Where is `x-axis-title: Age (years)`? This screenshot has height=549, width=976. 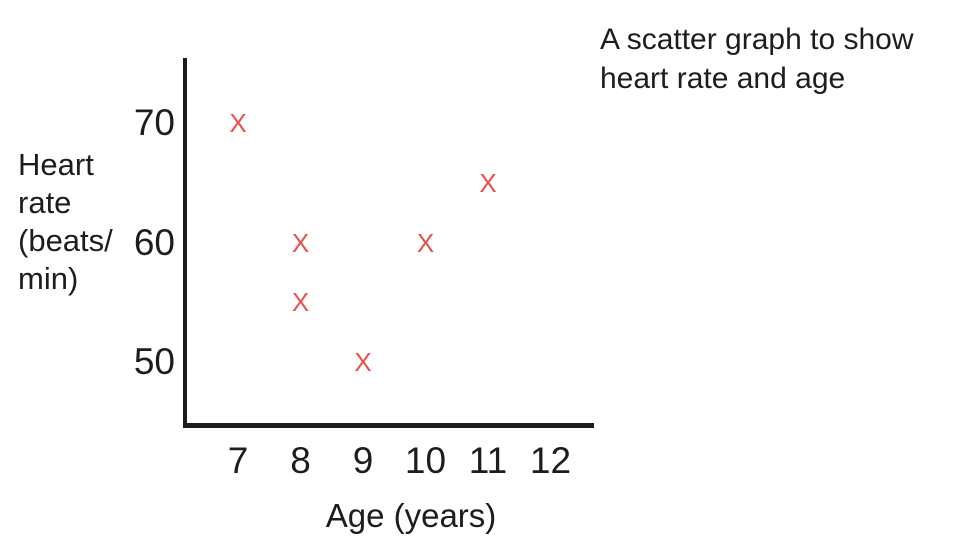
x-axis-title: Age (years) is located at coordinates (411, 515).